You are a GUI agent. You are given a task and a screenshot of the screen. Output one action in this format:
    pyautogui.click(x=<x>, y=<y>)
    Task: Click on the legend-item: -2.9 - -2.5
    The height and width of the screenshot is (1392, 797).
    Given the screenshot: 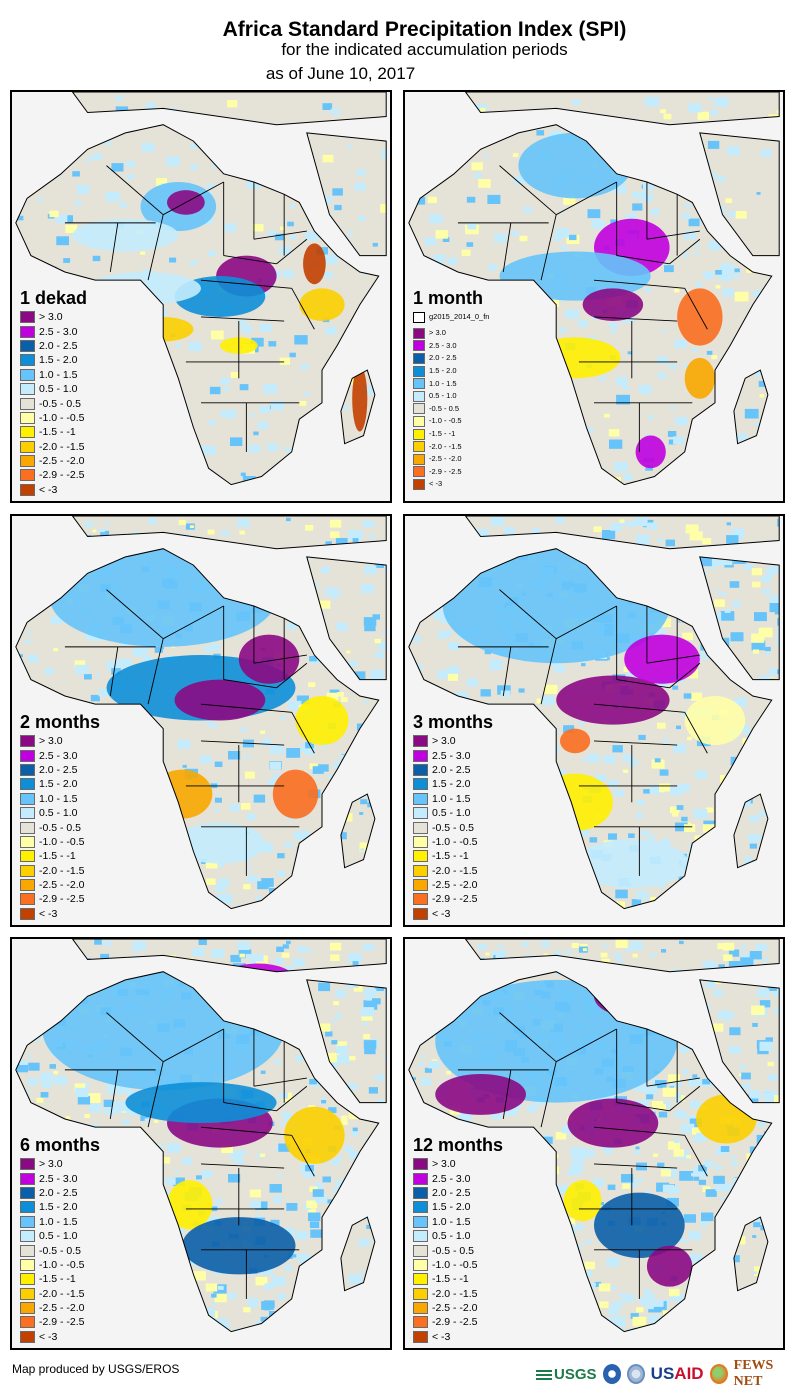 What is the action you would take?
    pyautogui.click(x=53, y=475)
    